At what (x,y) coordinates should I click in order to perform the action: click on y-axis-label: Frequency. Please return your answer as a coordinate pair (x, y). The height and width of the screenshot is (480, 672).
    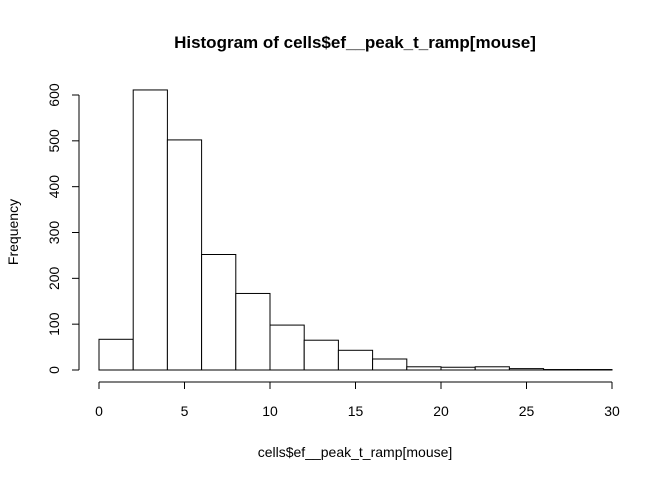
    Looking at the image, I should click on (13, 232).